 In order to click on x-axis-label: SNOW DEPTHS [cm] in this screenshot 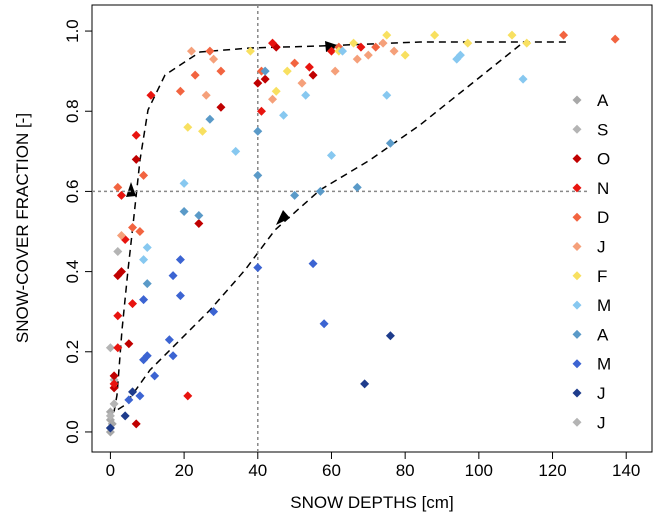, I will do `click(371, 502)`.